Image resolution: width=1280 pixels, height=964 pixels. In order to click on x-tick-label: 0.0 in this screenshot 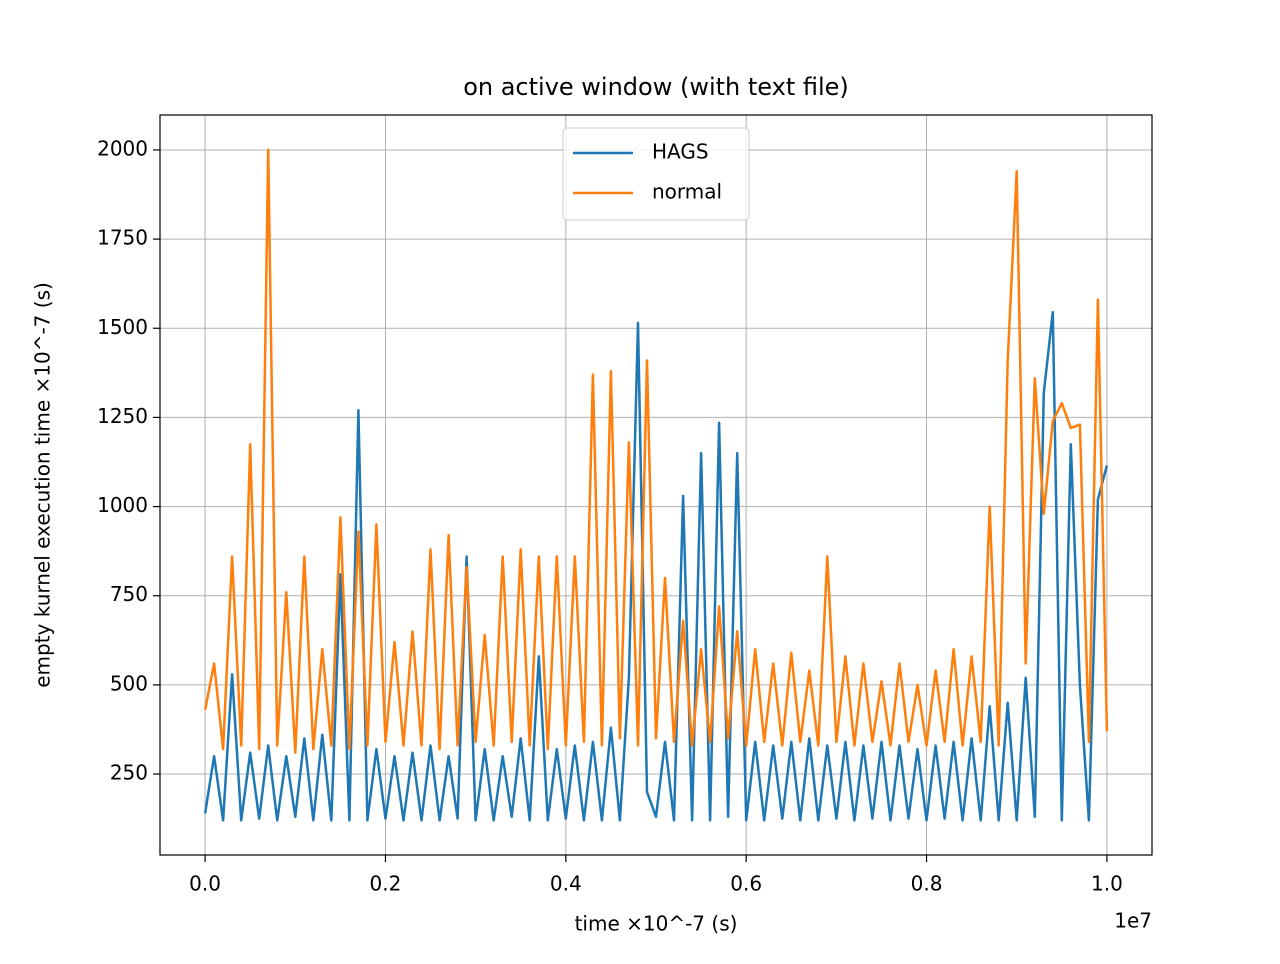, I will do `click(205, 884)`.